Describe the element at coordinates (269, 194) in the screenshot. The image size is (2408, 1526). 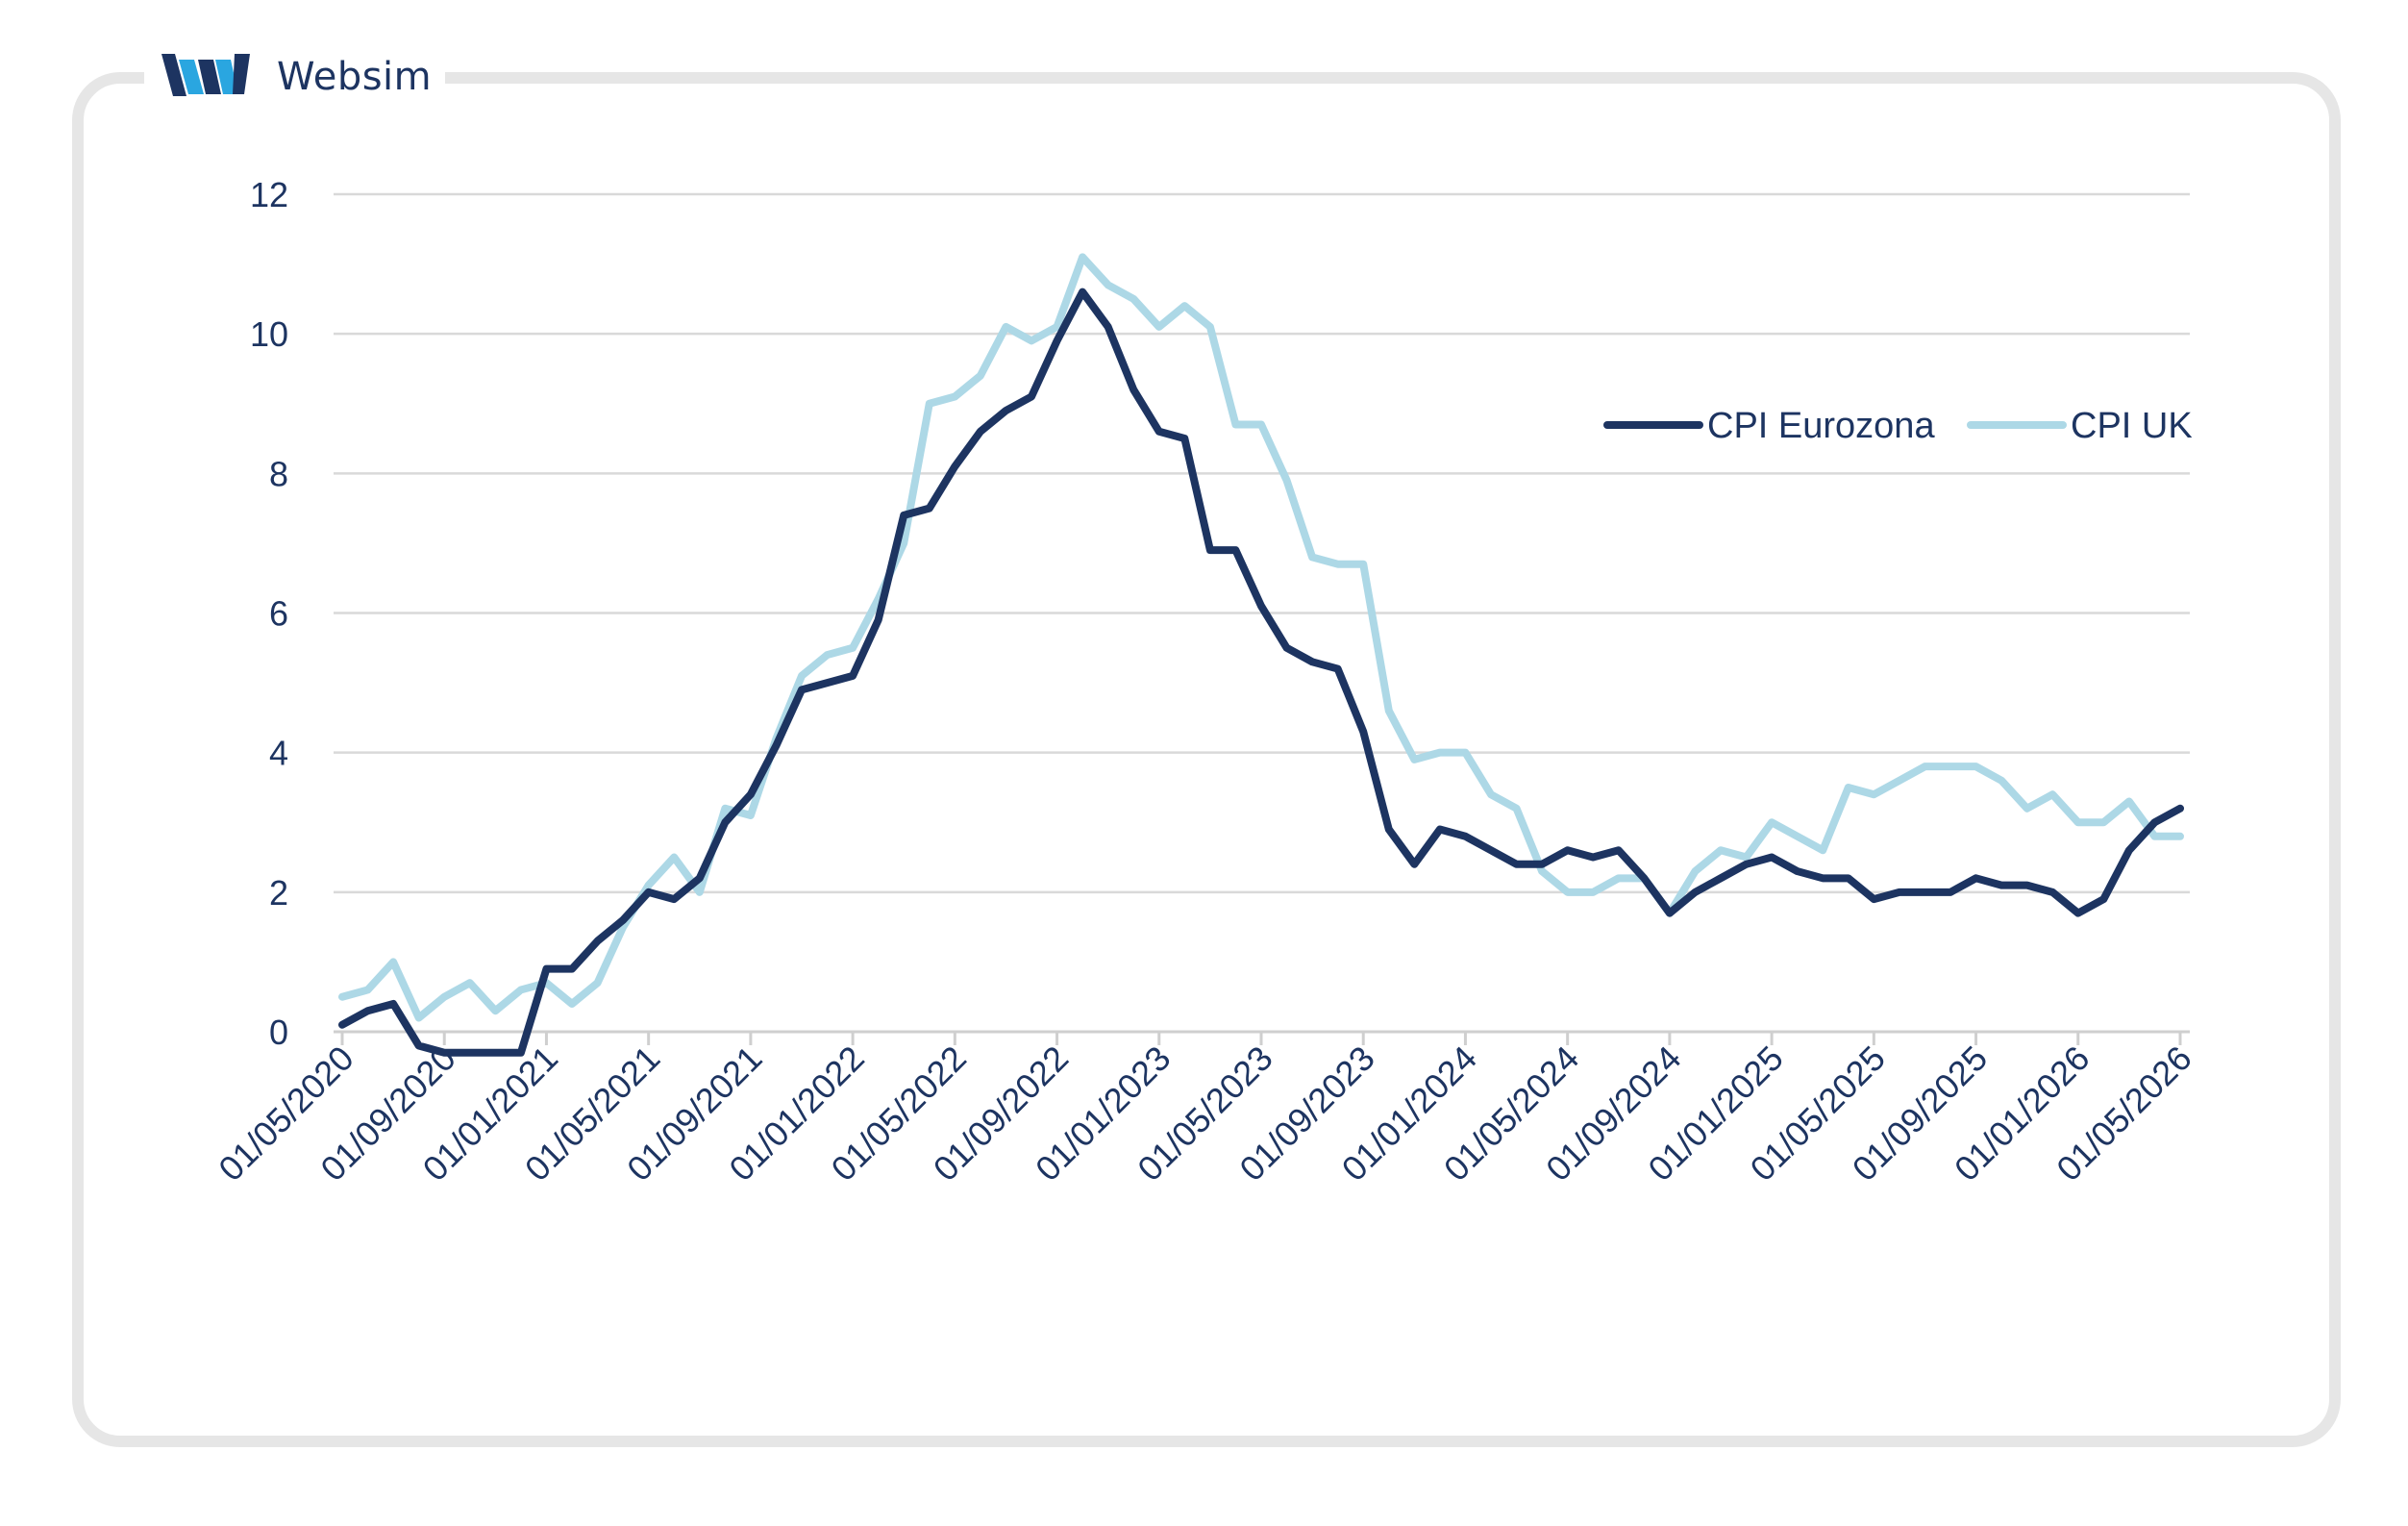
I see `y-tick-label: 12` at that location.